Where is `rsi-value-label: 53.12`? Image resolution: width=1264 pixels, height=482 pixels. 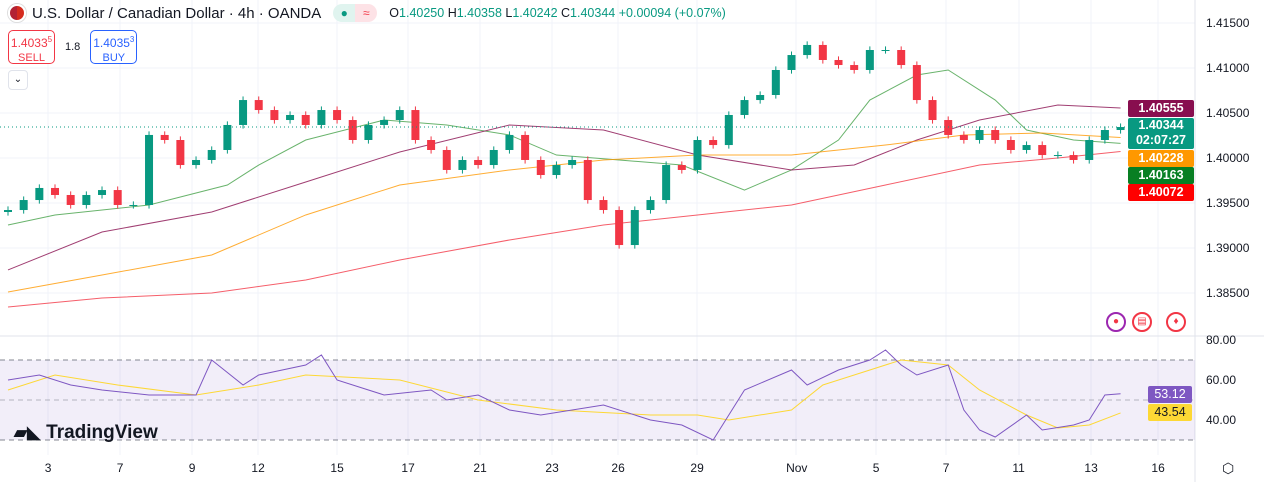 rsi-value-label: 53.12 is located at coordinates (1170, 394).